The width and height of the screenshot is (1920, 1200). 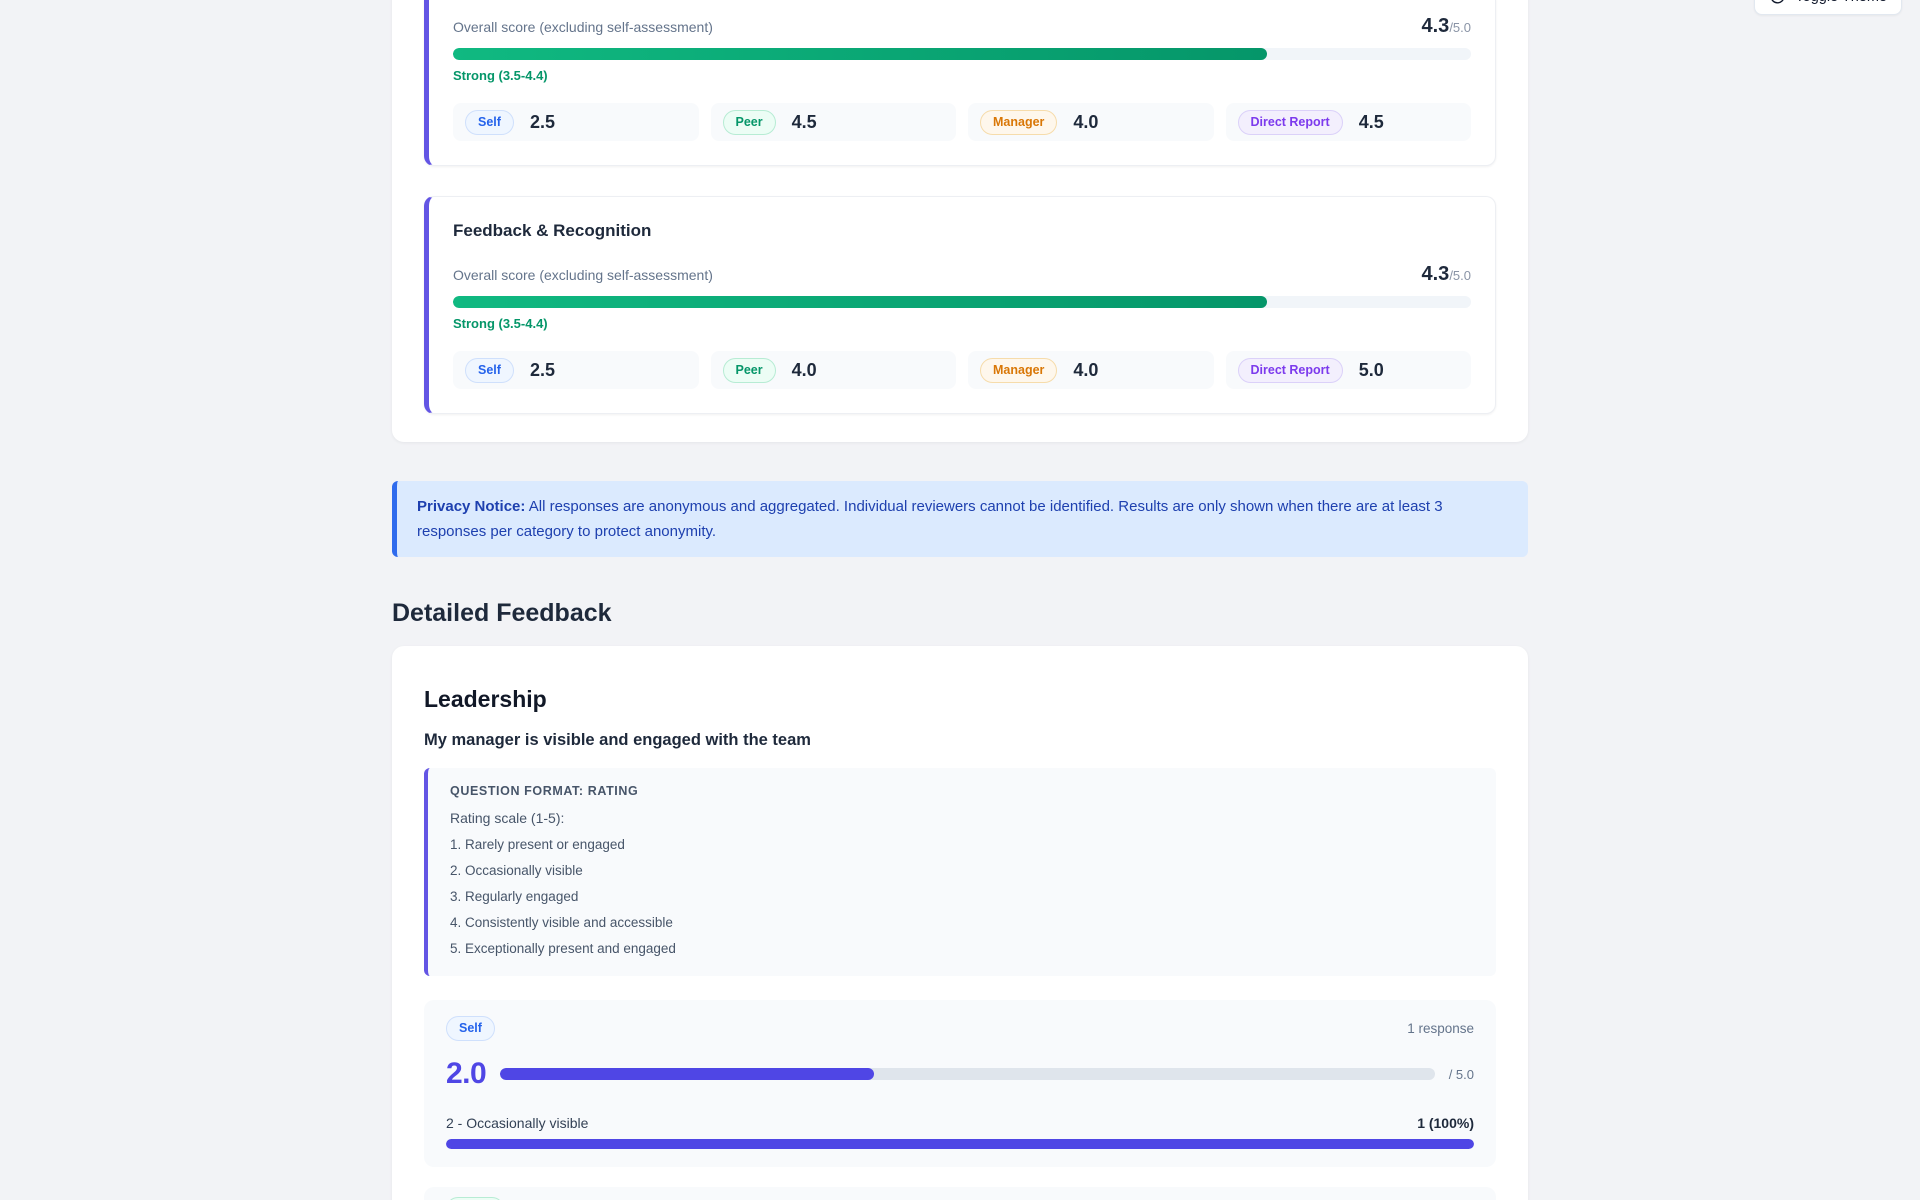 I want to click on response-count: 1 response, so click(x=1440, y=1028).